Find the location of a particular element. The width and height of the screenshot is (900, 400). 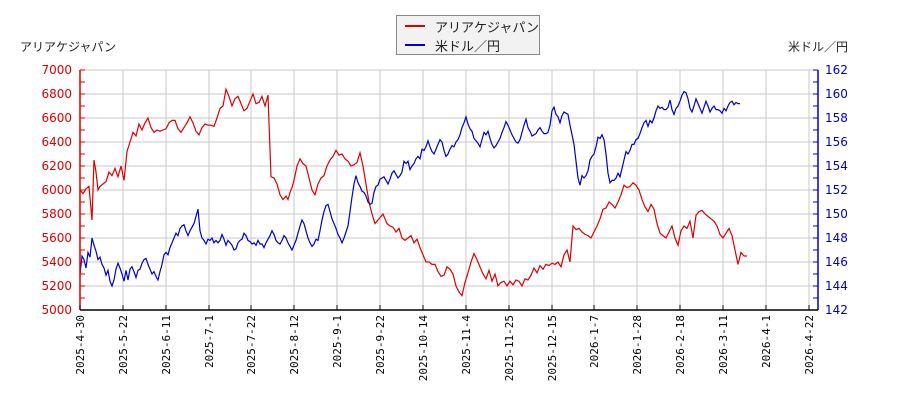

svg-text: 6600 is located at coordinates (56, 118).